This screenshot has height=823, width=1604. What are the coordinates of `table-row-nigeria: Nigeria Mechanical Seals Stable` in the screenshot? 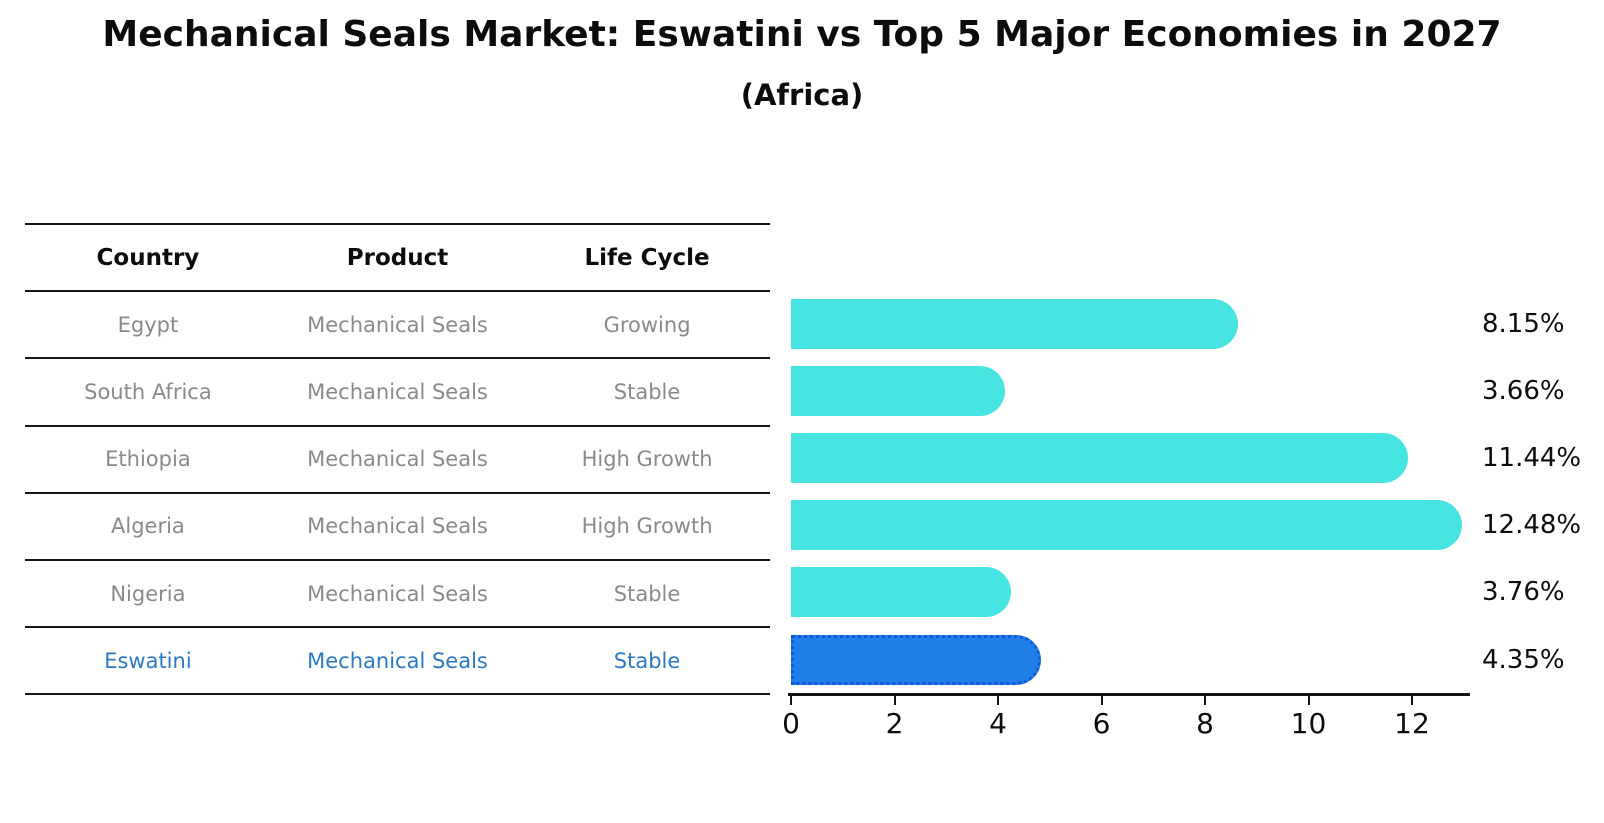 It's located at (397, 595).